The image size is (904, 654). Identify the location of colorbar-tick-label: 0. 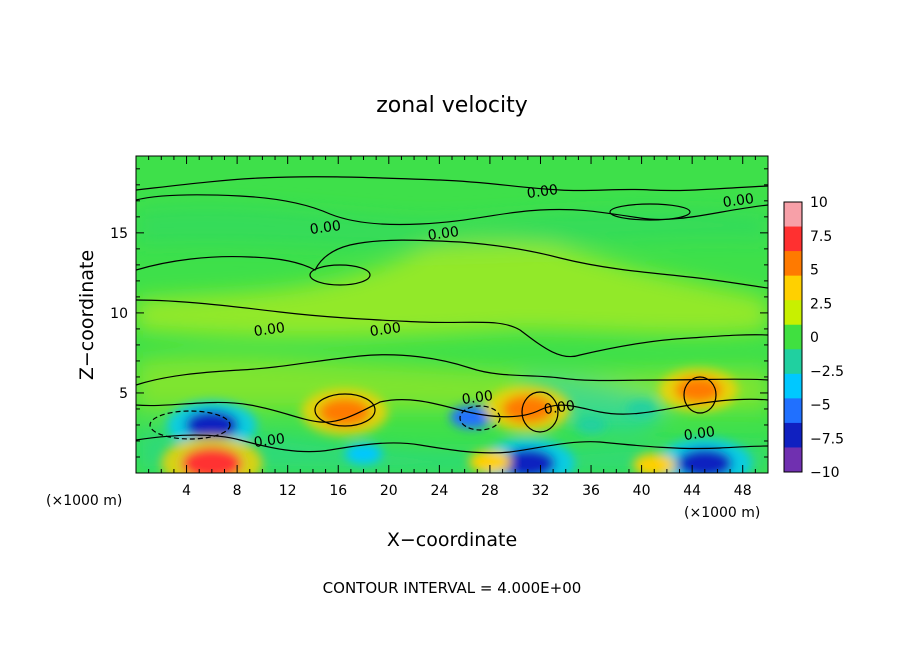
(814, 338).